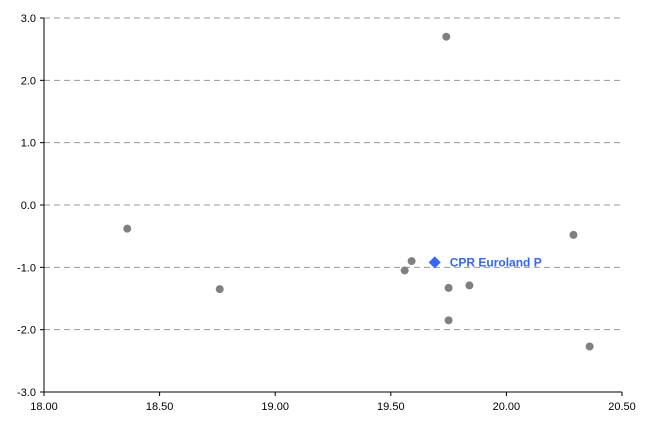 The width and height of the screenshot is (645, 421). What do you see at coordinates (434, 262) in the screenshot?
I see `highlight-point` at bounding box center [434, 262].